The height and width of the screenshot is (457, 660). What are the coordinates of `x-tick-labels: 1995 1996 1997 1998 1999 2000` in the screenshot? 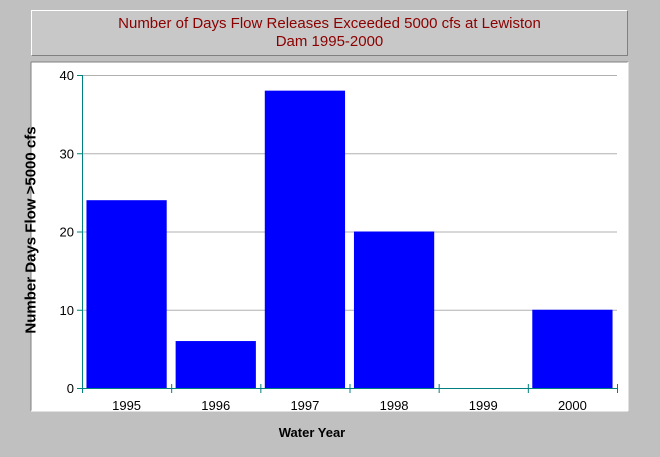 It's located at (349, 405).